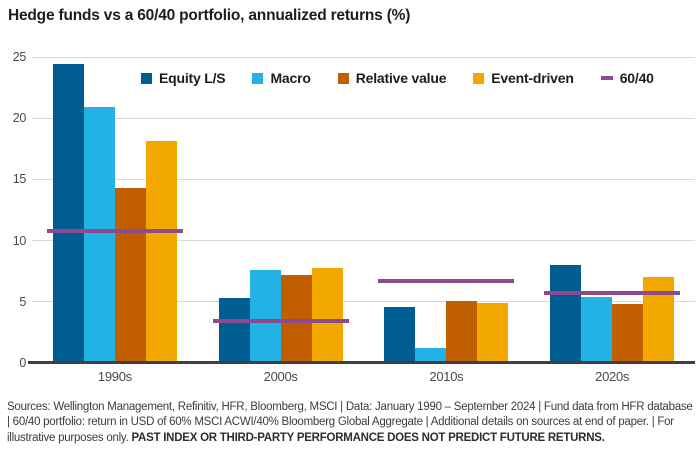 This screenshot has width=700, height=466. Describe the element at coordinates (234, 330) in the screenshot. I see `bar-2000s-equity-l-s` at that location.